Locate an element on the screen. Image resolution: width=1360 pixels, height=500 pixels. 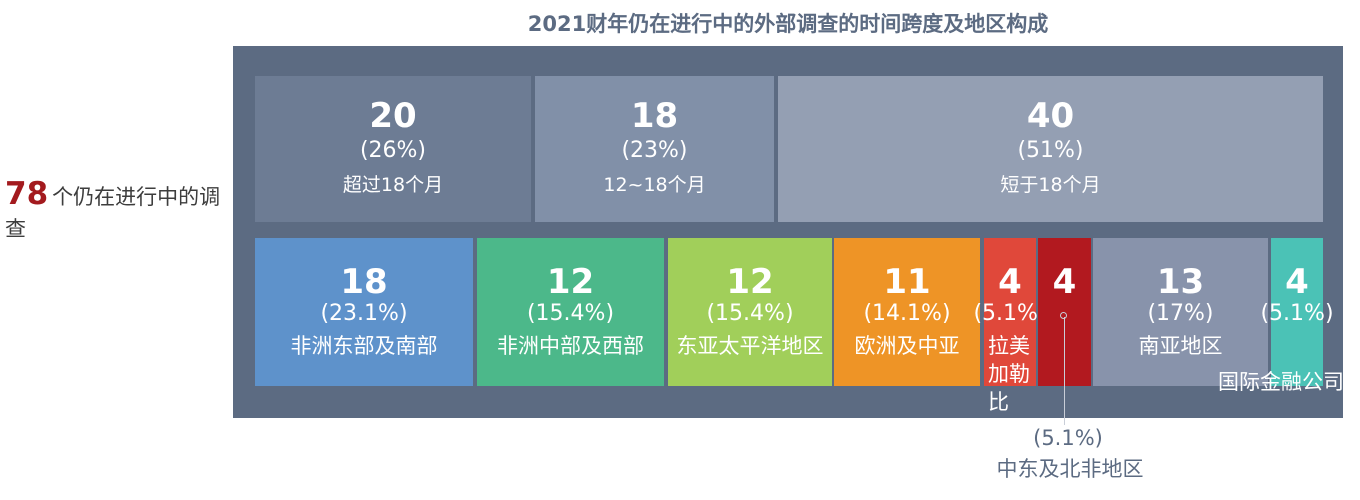
region-value: 11 is located at coordinates (907, 282).